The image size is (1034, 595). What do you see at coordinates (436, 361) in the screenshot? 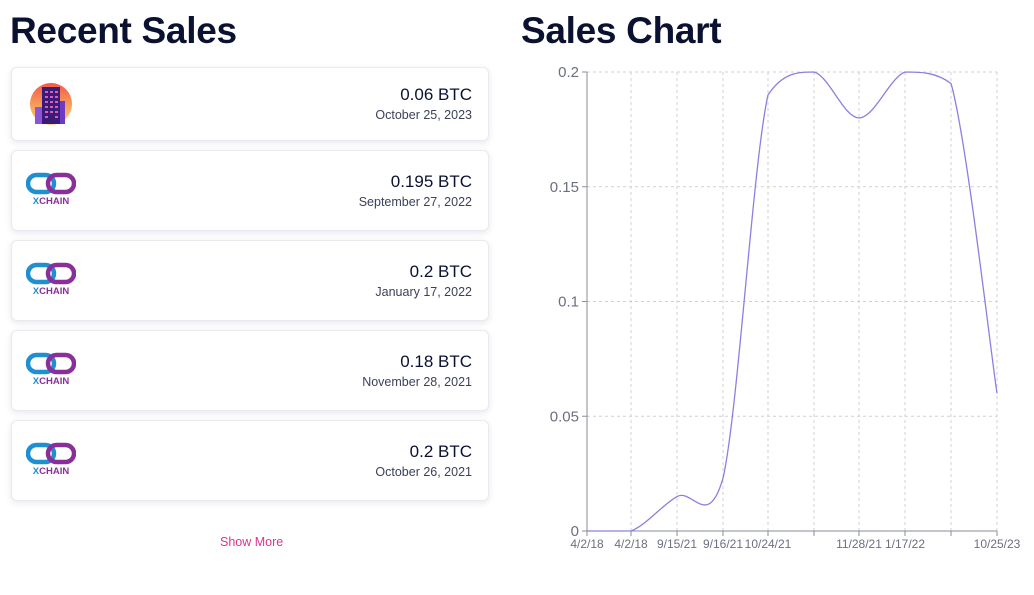
I see `sale-price: 0.18 BTC` at bounding box center [436, 361].